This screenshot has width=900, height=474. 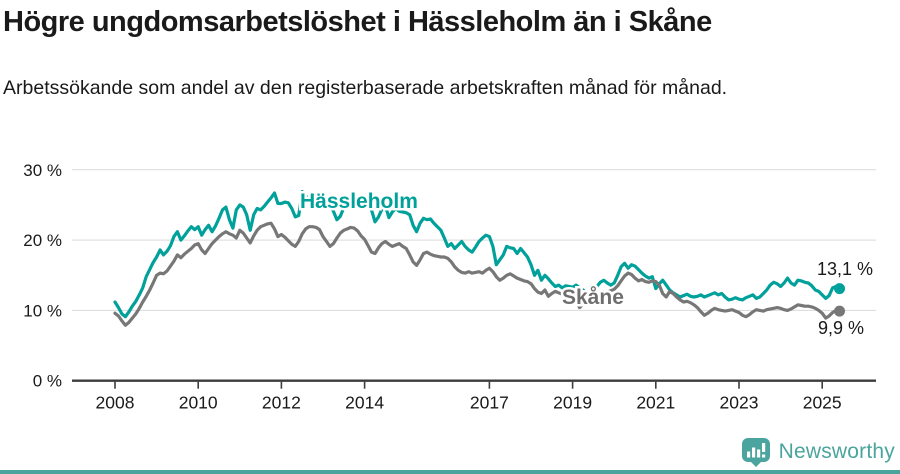 What do you see at coordinates (840, 311) in the screenshot?
I see `series-end-dot-skane` at bounding box center [840, 311].